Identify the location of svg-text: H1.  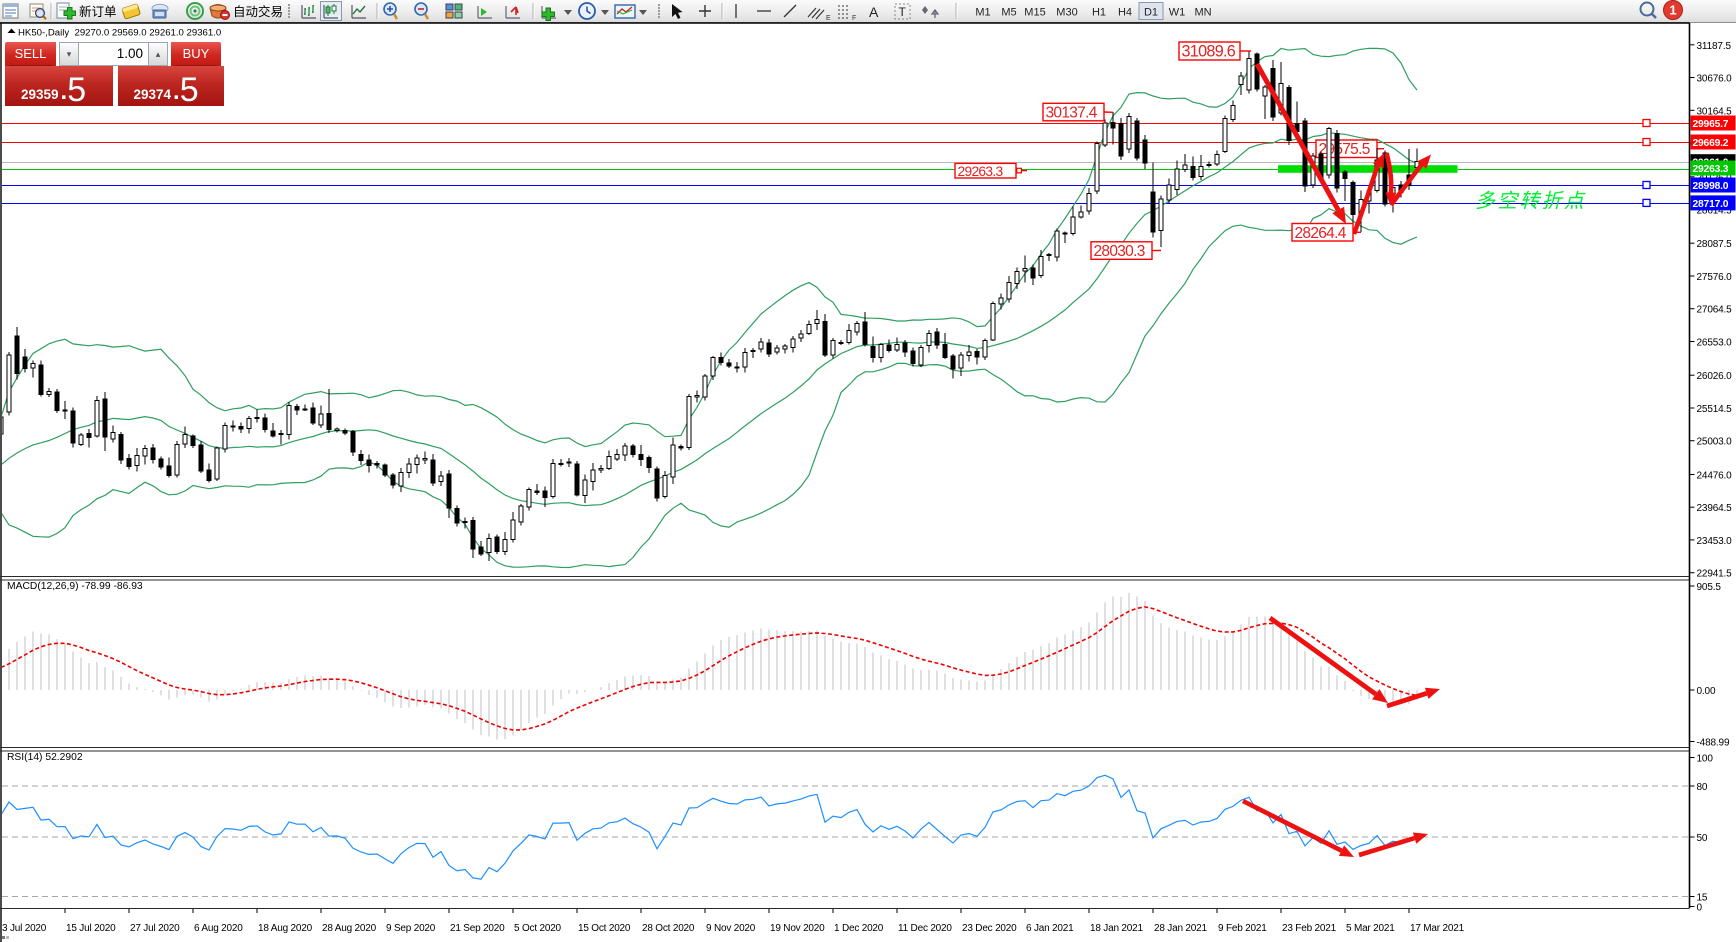
(1099, 13).